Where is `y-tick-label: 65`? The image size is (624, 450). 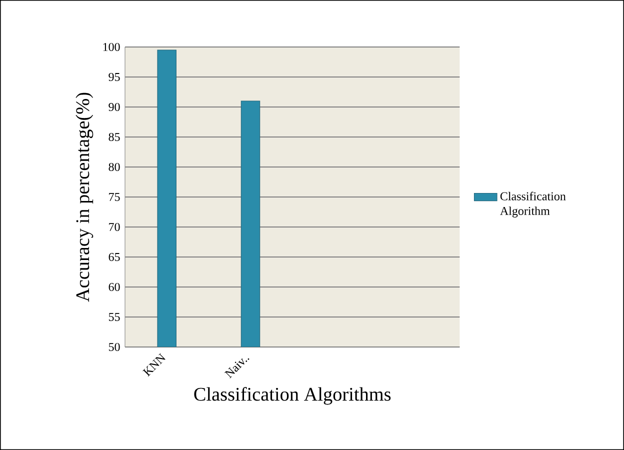
y-tick-label: 65 is located at coordinates (114, 257).